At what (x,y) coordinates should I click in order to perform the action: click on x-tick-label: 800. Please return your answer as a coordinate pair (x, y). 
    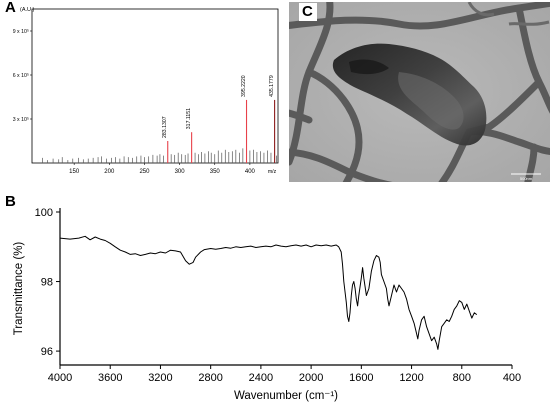
    Looking at the image, I should click on (462, 378).